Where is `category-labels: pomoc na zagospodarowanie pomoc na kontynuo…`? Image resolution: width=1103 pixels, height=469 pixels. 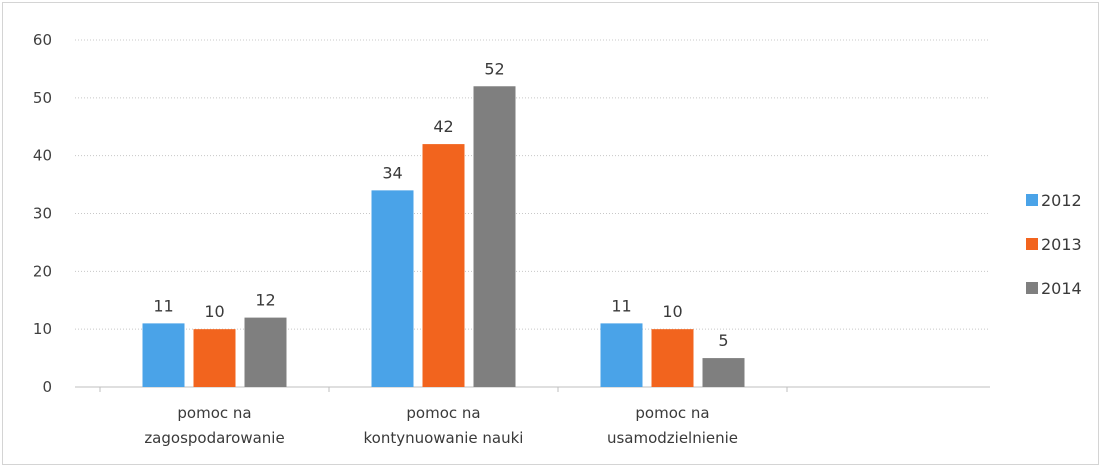 category-labels: pomoc na zagospodarowanie pomoc na kontynuo… is located at coordinates (441, 425).